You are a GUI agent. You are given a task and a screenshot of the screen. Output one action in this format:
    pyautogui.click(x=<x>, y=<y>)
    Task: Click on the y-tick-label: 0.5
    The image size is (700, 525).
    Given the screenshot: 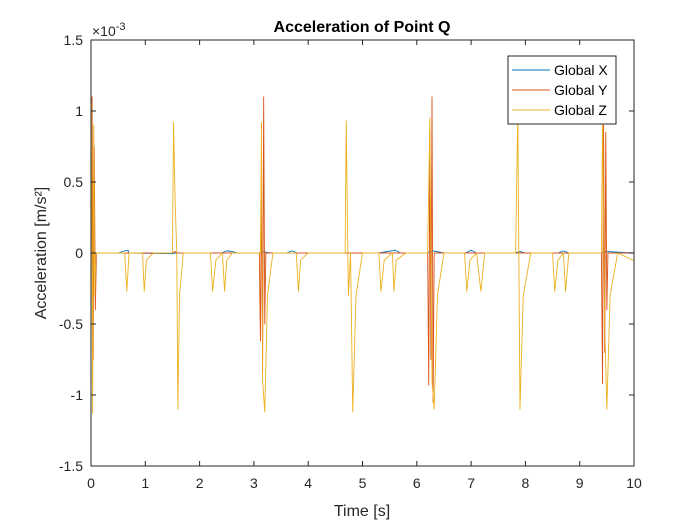 What is the action you would take?
    pyautogui.click(x=74, y=182)
    